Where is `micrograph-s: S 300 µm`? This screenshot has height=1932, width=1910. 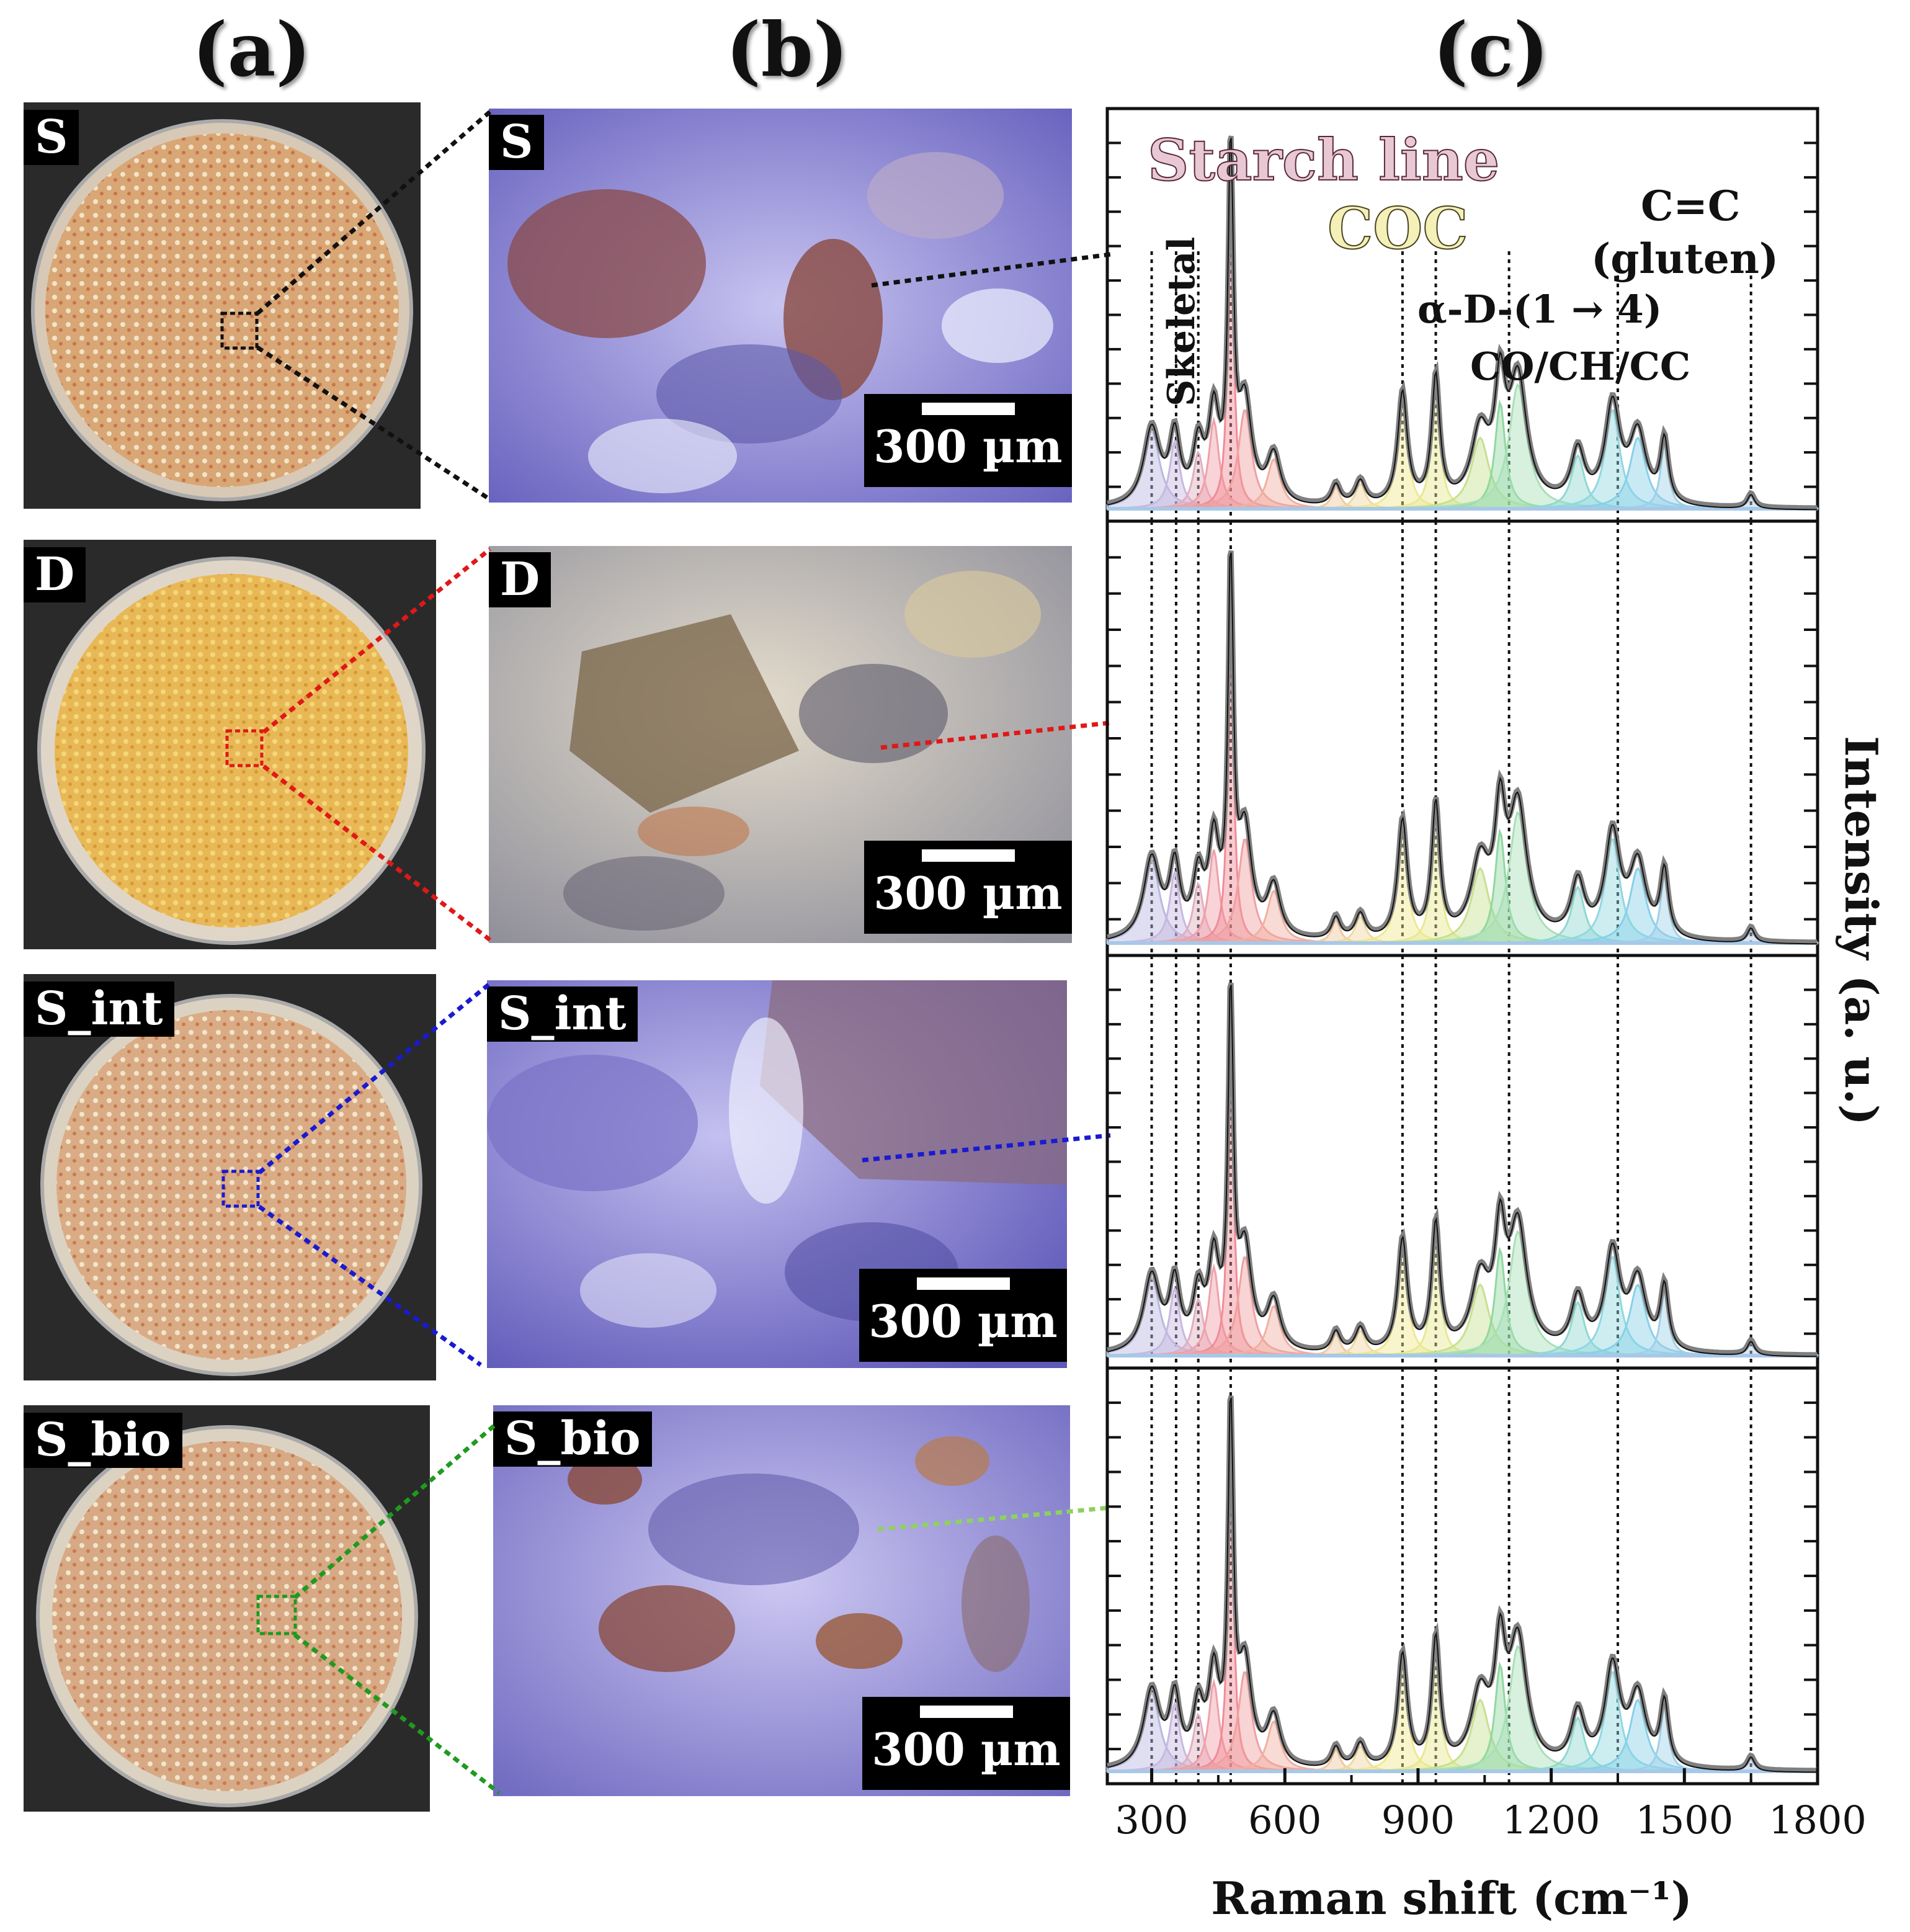 micrograph-s: S 300 µm is located at coordinates (780, 306).